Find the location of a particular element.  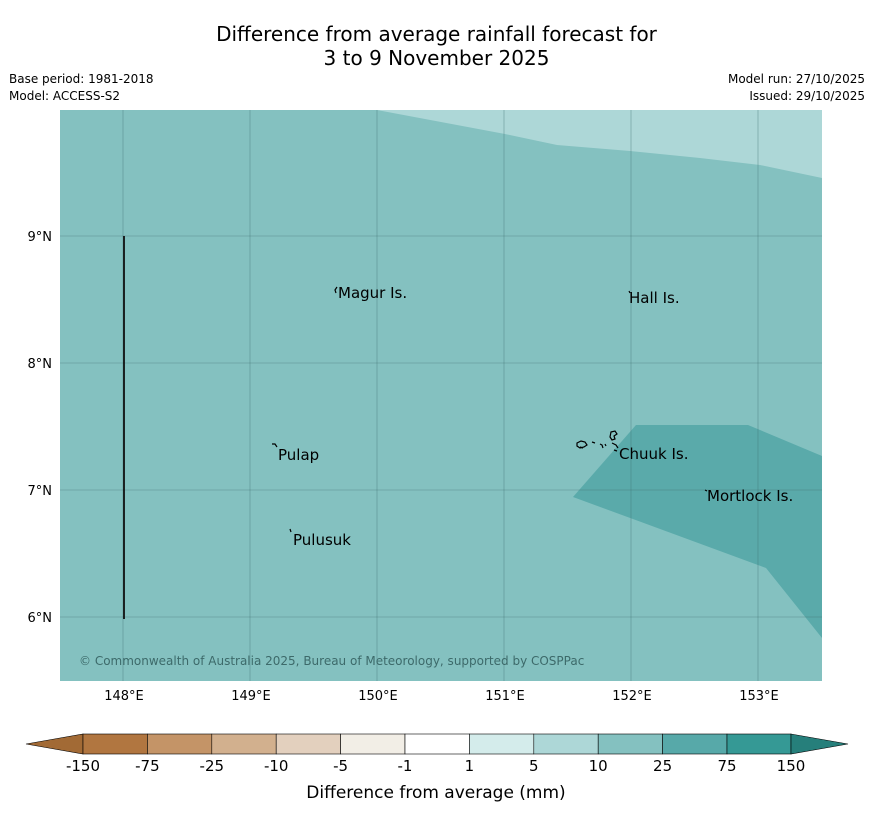

place-label-chuuk: Chuuk Is. is located at coordinates (653, 454).